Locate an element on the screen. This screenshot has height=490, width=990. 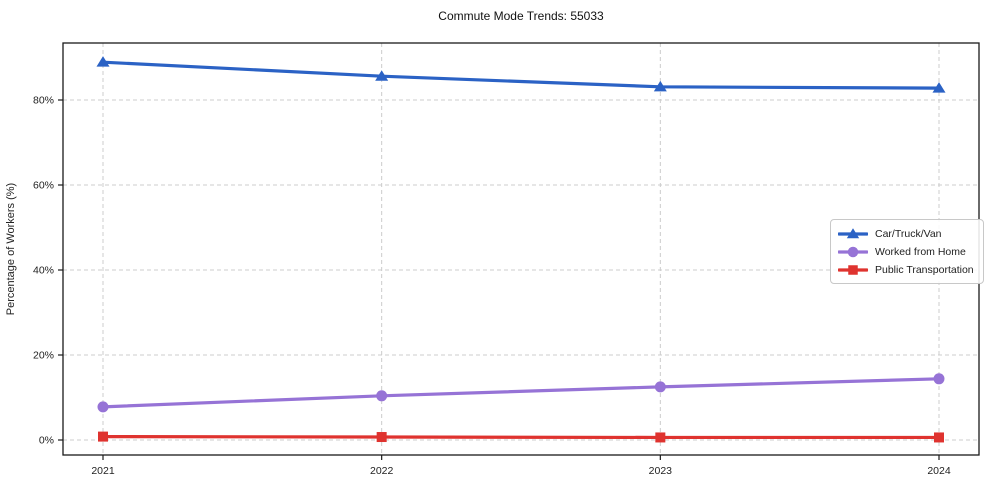
x-tick-label: 2023 is located at coordinates (661, 471).